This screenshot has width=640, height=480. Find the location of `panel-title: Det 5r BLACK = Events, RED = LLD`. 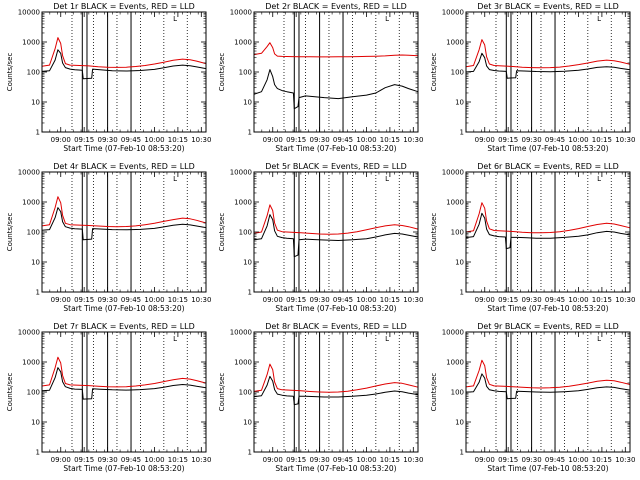

panel-title: Det 5r BLACK = Events, RED = LLD is located at coordinates (336, 166).